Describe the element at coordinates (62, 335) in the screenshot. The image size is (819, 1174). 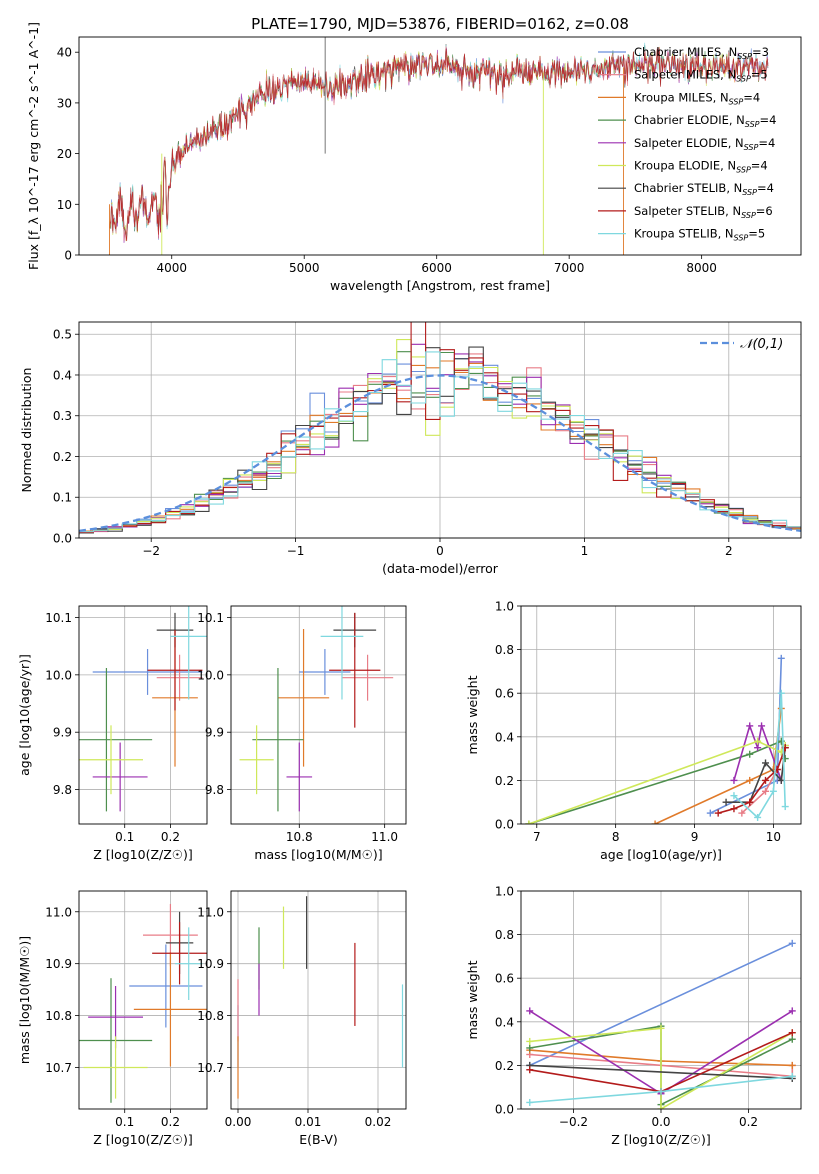
I see `y-tick-label: 0.5` at that location.